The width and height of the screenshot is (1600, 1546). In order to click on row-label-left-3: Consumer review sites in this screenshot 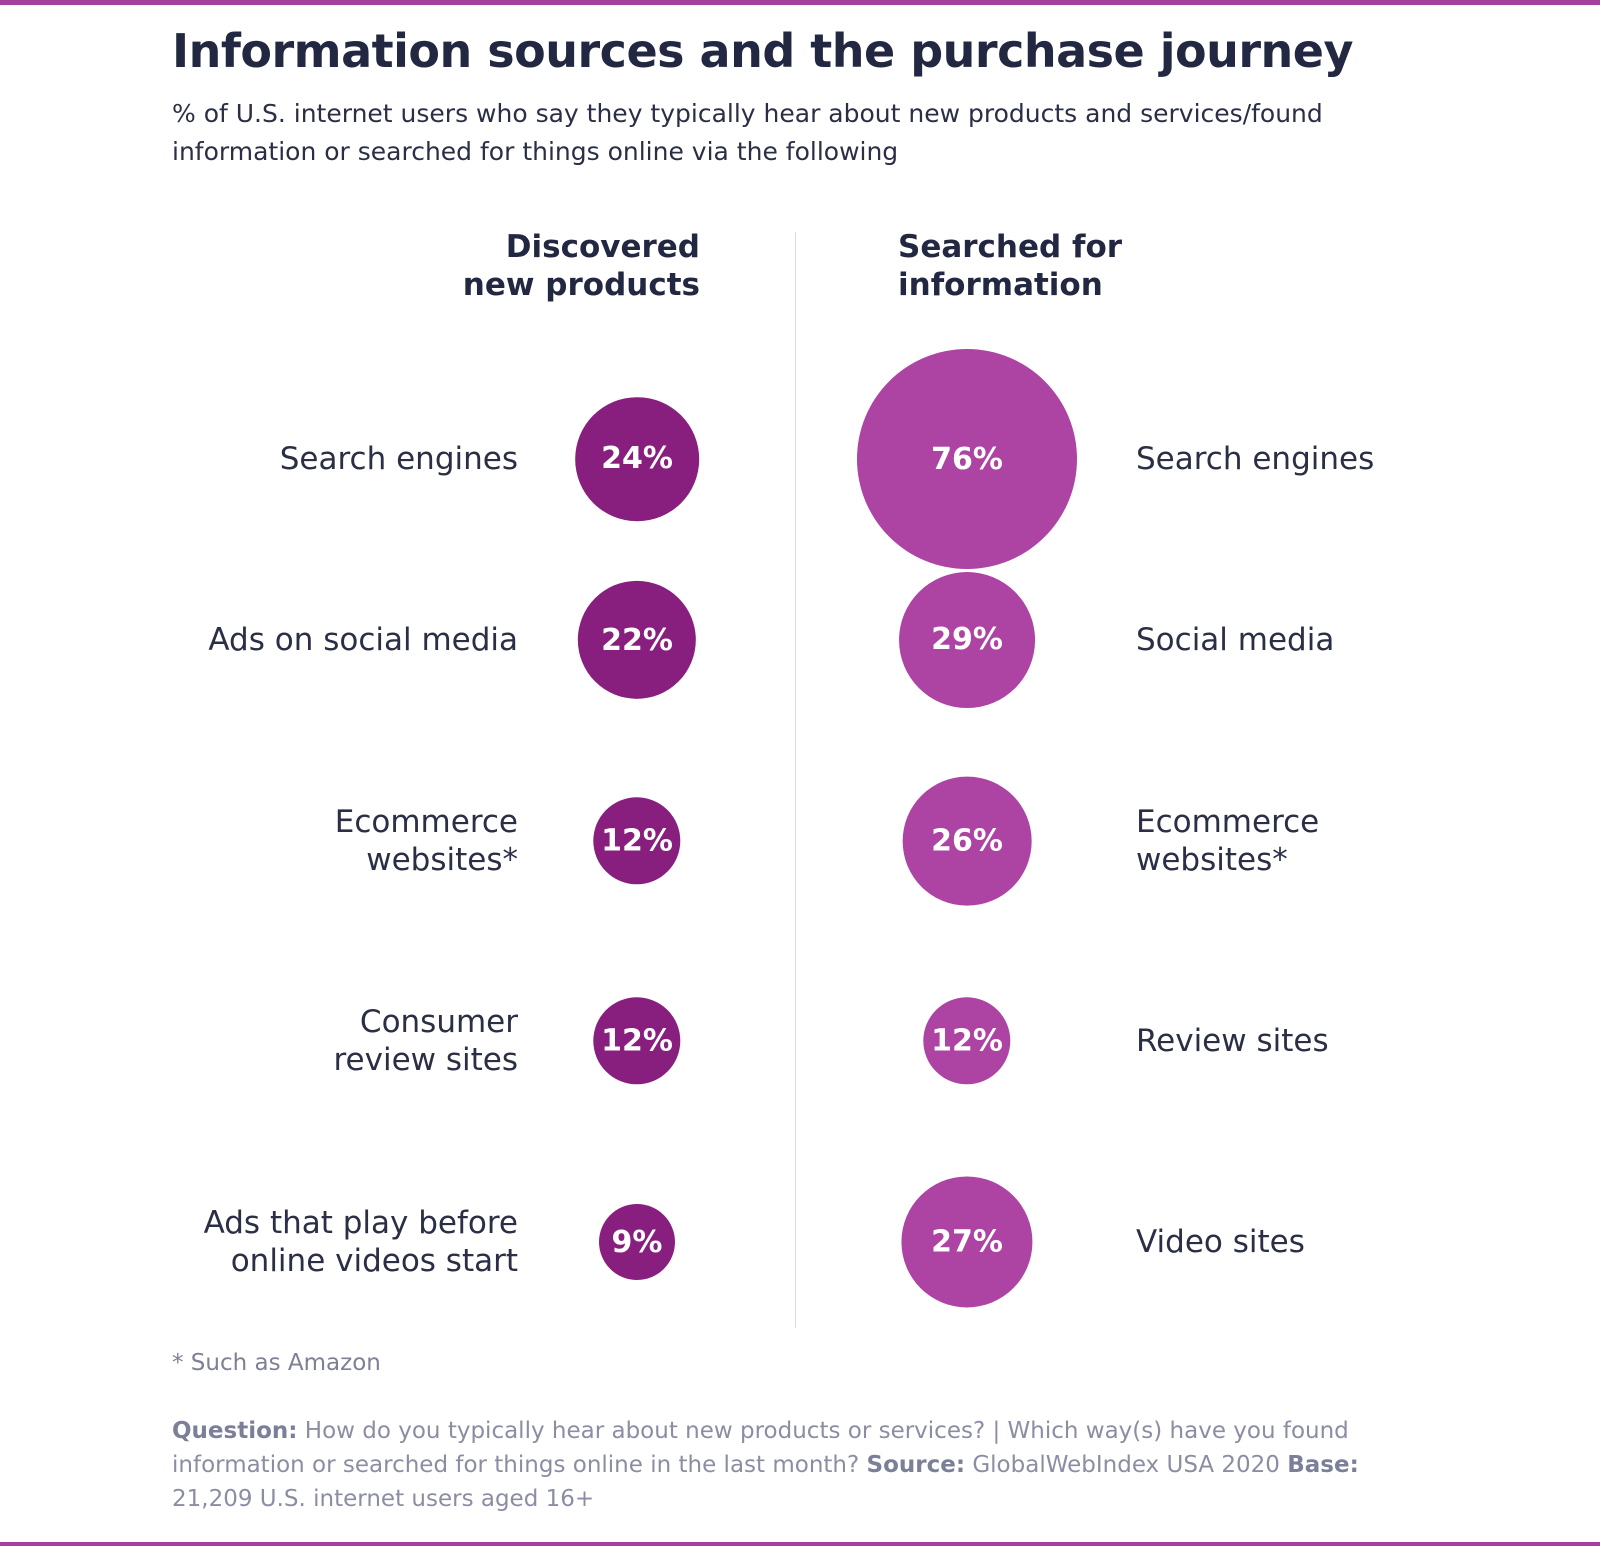, I will do `click(425, 1041)`.